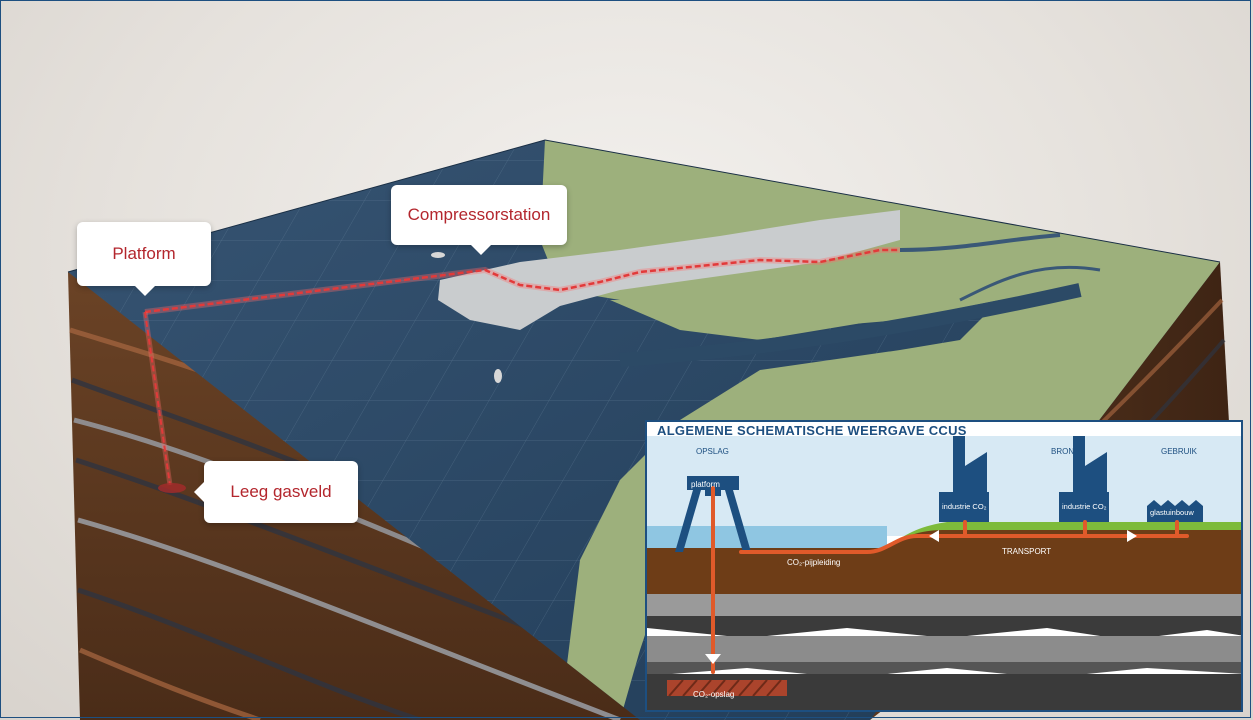 The height and width of the screenshot is (720, 1253). Describe the element at coordinates (812, 430) in the screenshot. I see `schematic-title: ALGEMENE SCHEMATISCHE WEERGAVE CCUS` at that location.